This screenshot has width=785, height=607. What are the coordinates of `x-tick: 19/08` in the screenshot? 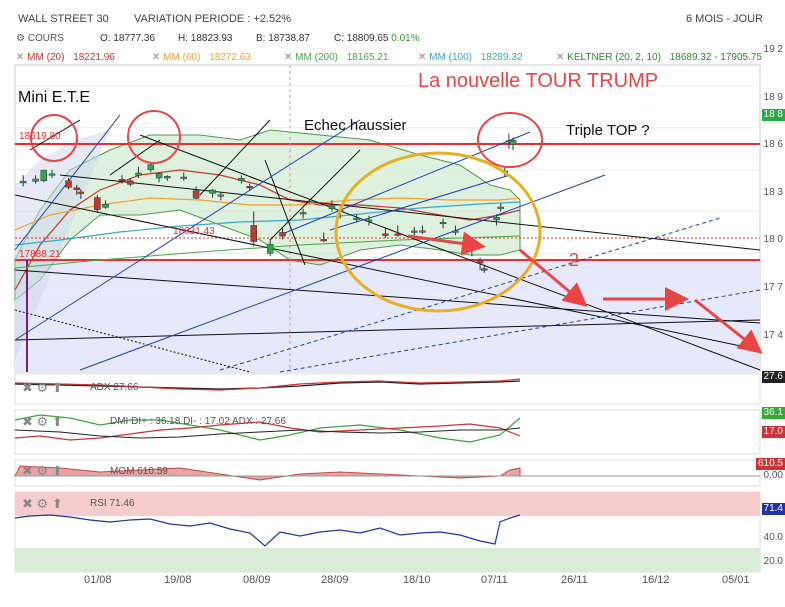 It's located at (178, 580).